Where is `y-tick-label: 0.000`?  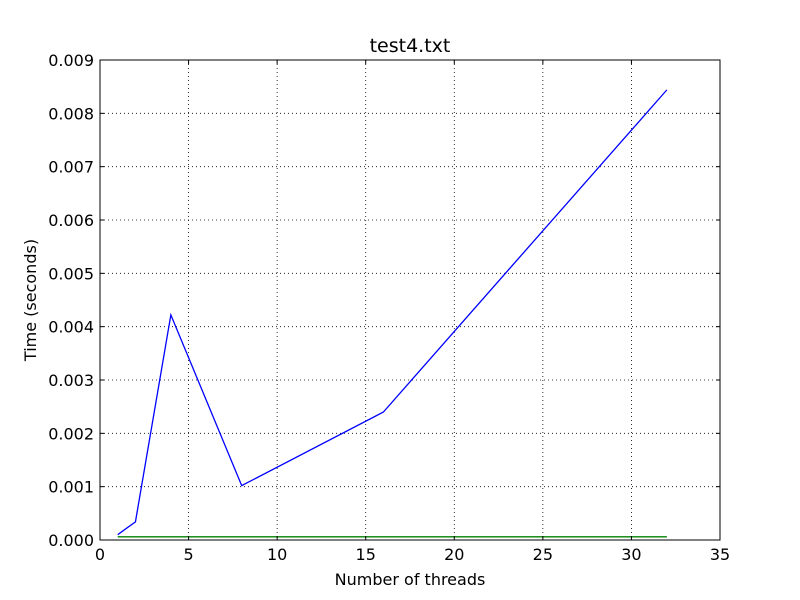 y-tick-label: 0.000 is located at coordinates (71, 540).